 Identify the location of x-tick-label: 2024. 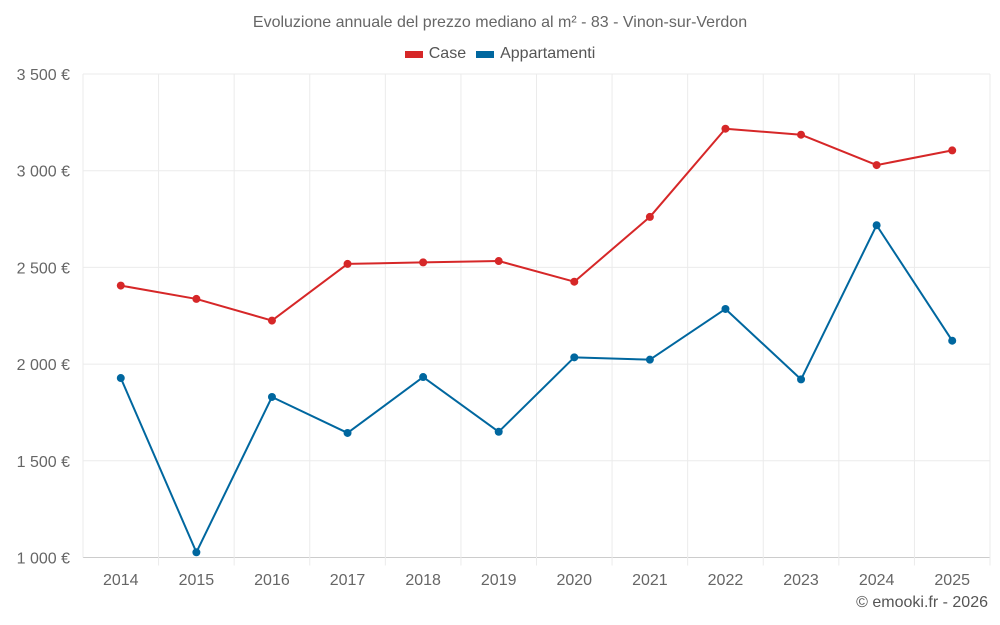
(877, 580).